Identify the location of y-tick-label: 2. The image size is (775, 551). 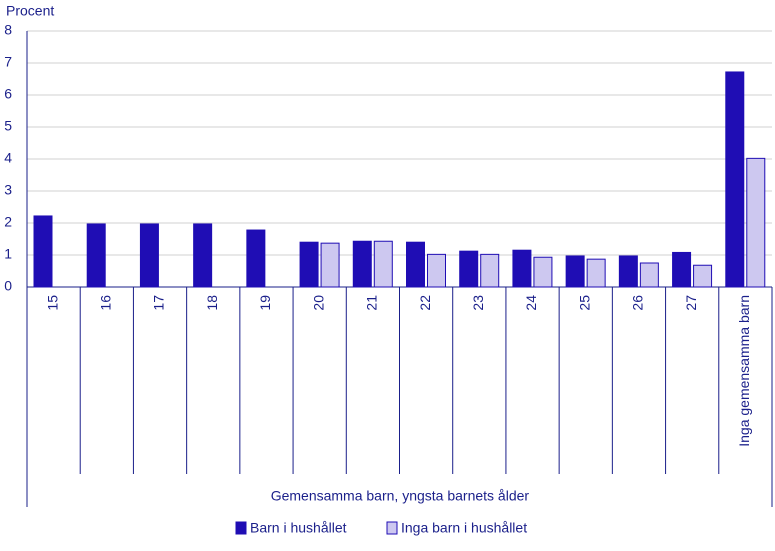
(8, 222).